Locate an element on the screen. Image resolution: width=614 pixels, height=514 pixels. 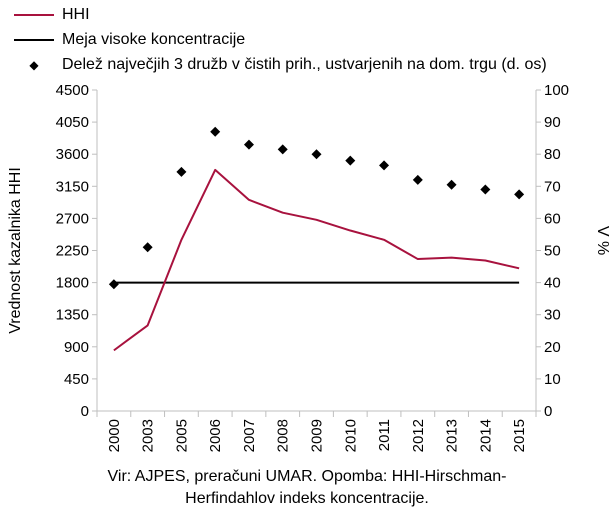
y-tick-label-right: 100 is located at coordinates (556, 90).